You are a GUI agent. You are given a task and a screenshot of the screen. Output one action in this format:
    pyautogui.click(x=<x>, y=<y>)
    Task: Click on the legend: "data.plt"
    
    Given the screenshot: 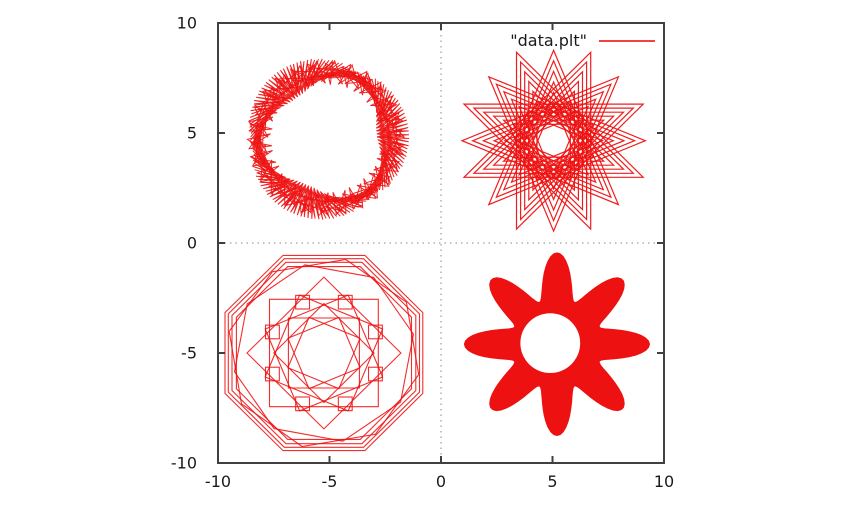 What is the action you would take?
    pyautogui.click(x=547, y=41)
    